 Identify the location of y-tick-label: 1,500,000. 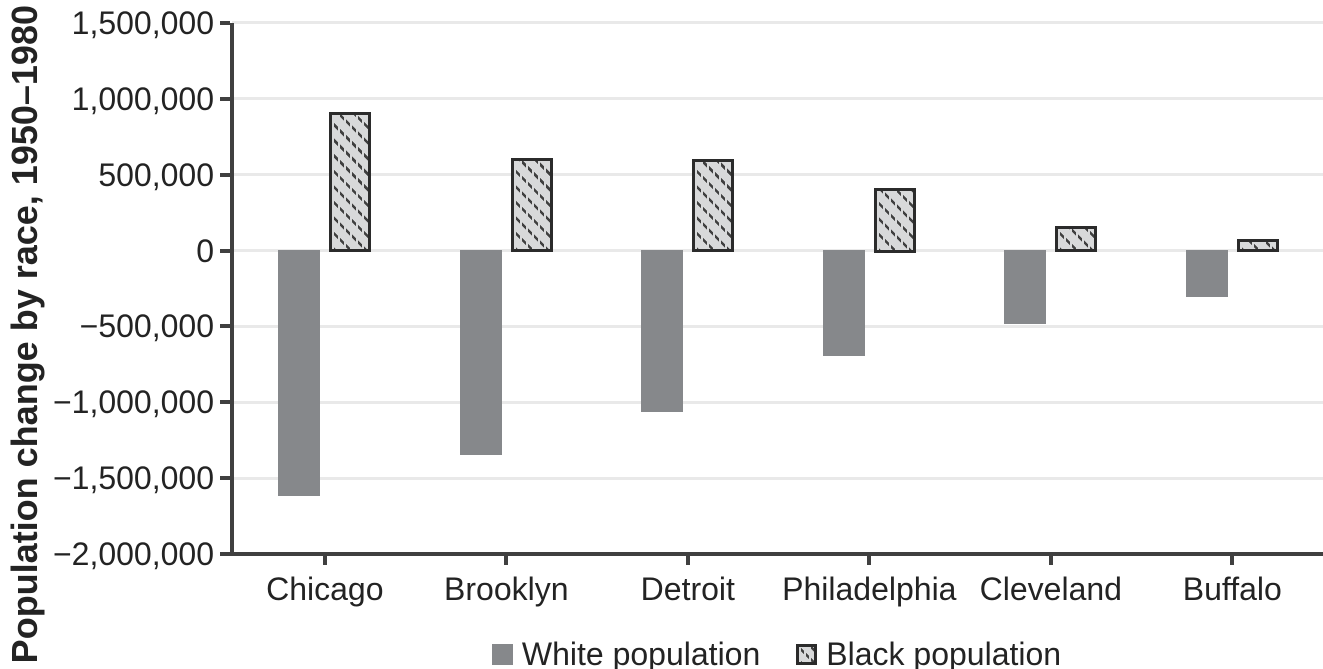
(142, 22).